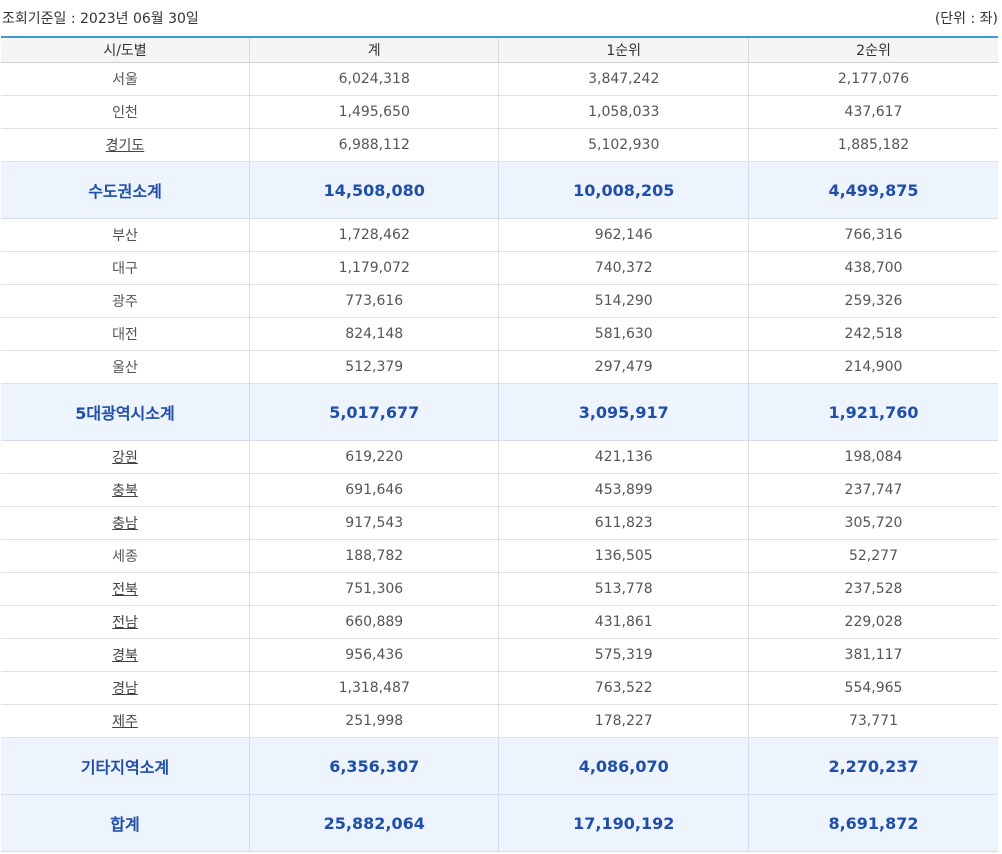 The width and height of the screenshot is (1002, 854). I want to click on cell-region: 기타지역소계, so click(125, 766).